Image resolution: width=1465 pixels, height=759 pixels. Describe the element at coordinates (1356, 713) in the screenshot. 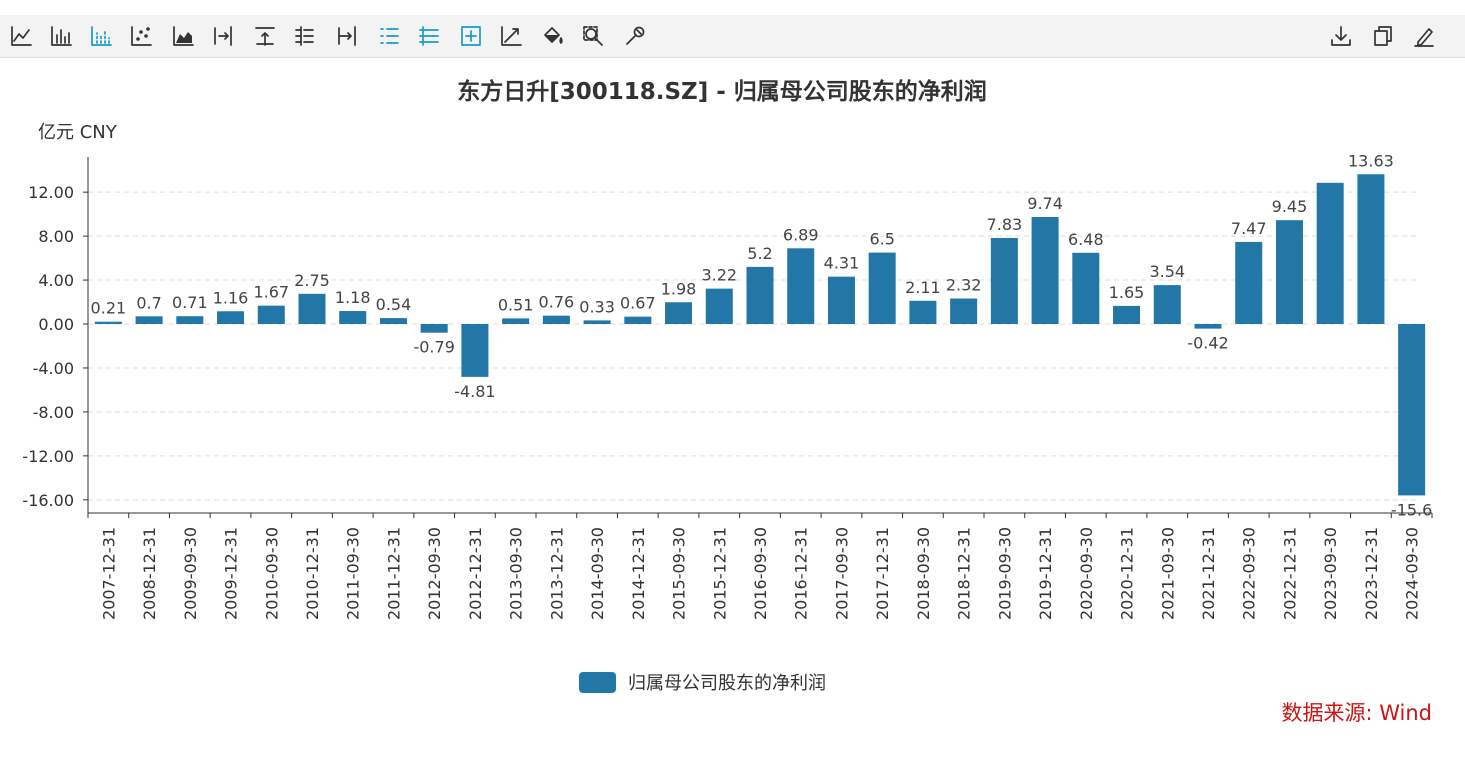

I see `data-source: 数据来源: Wind` at that location.